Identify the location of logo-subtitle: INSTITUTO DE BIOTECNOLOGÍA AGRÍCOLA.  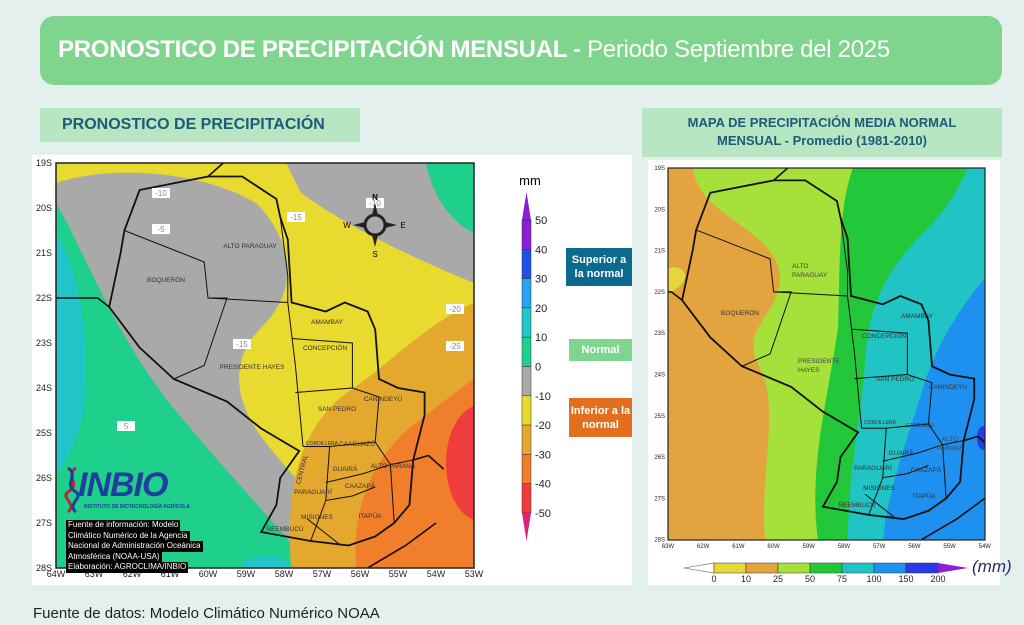
(137, 507).